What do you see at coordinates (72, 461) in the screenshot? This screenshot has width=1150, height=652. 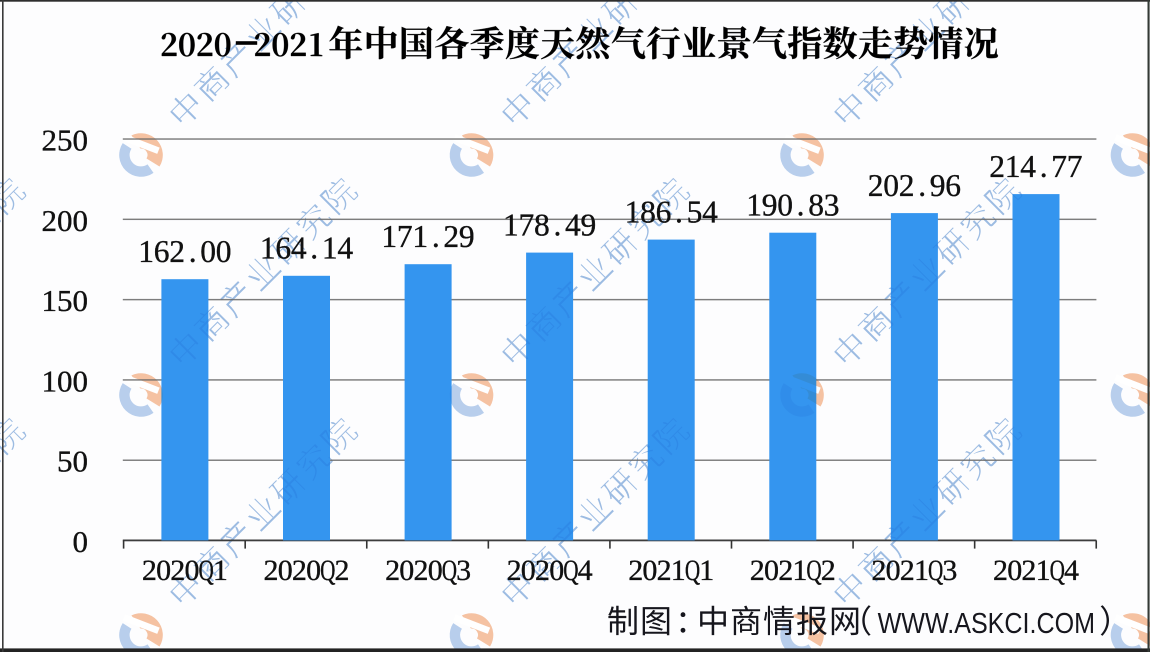 I see `svg-text: 50` at bounding box center [72, 461].